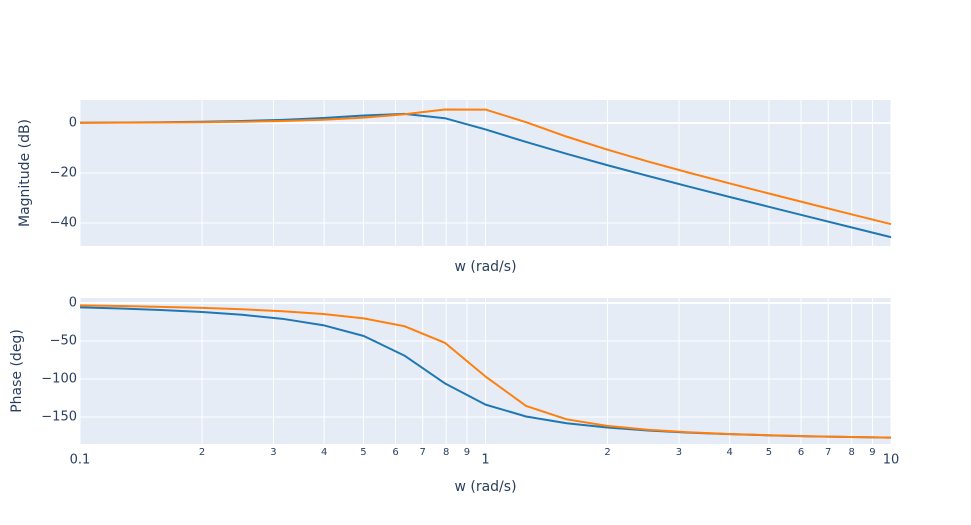  What do you see at coordinates (63, 173) in the screenshot?
I see `y-tick-label: −20` at bounding box center [63, 173].